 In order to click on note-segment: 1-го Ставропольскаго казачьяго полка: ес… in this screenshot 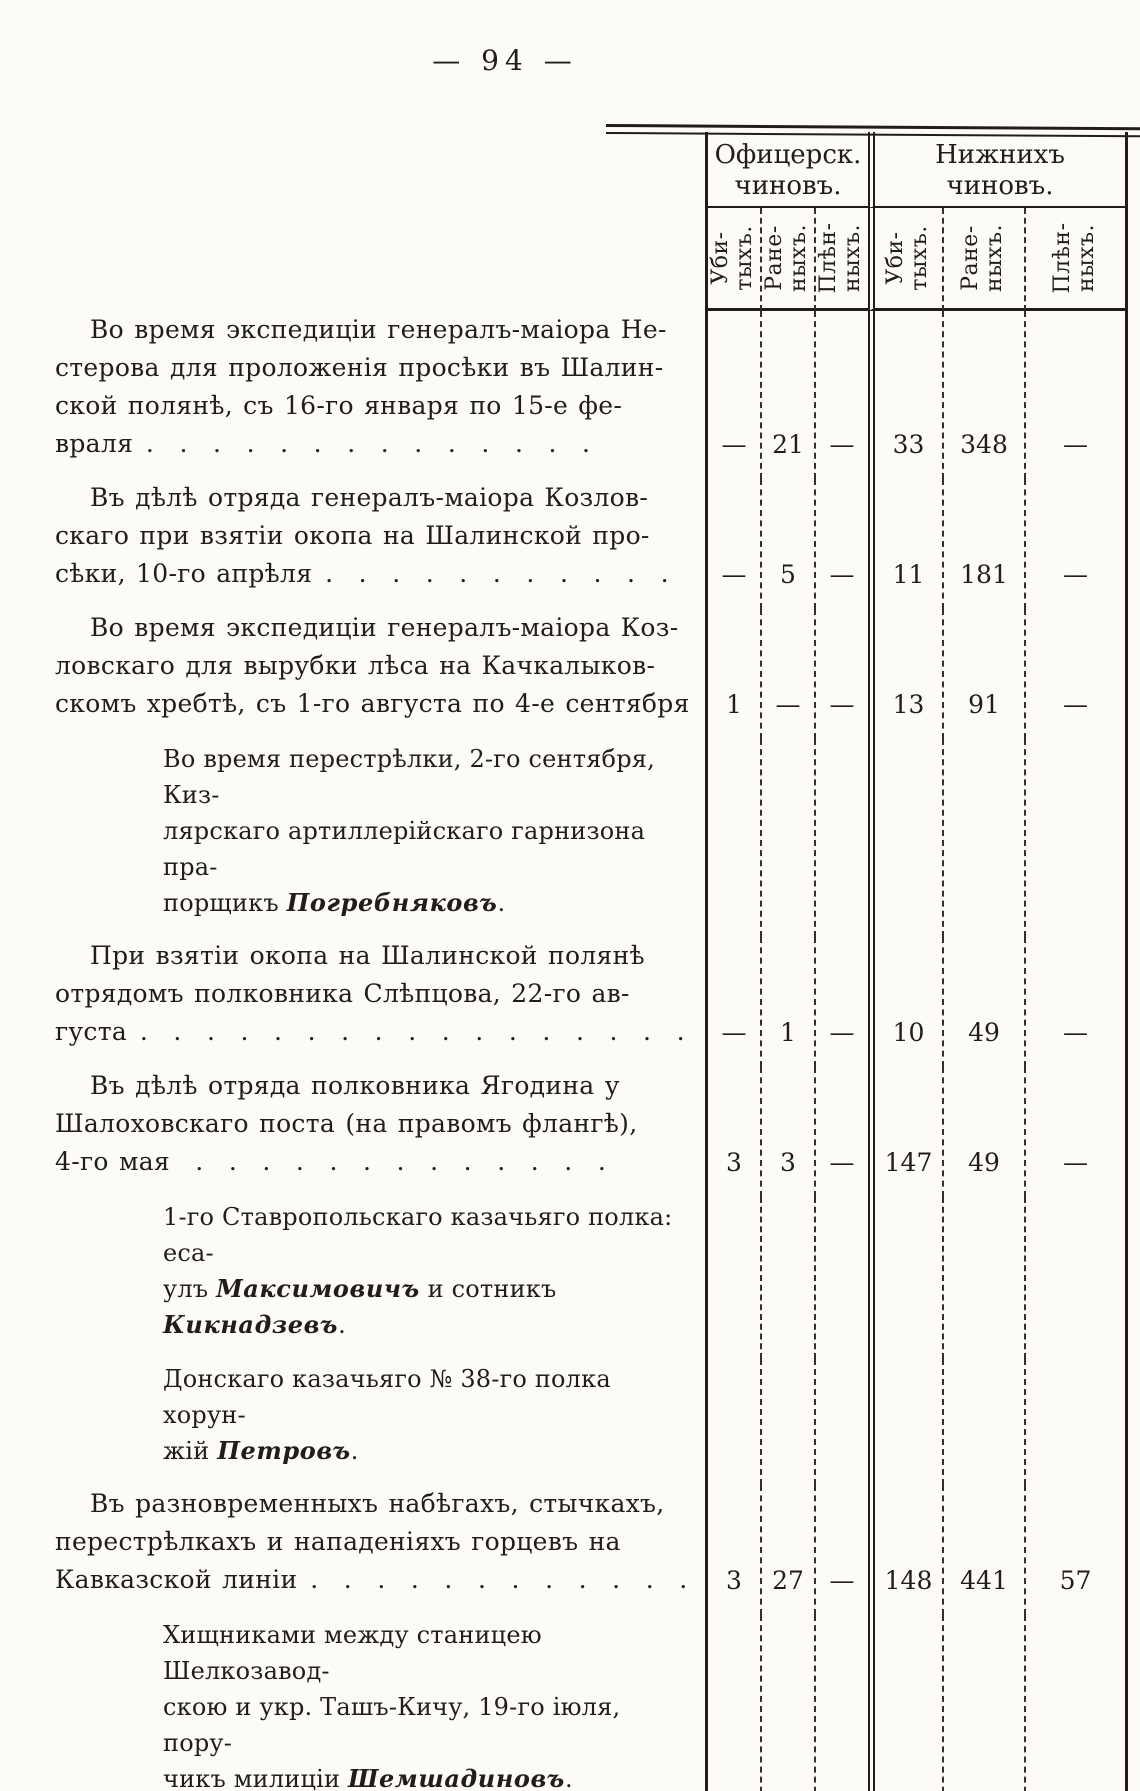, I will do `click(418, 1253)`.